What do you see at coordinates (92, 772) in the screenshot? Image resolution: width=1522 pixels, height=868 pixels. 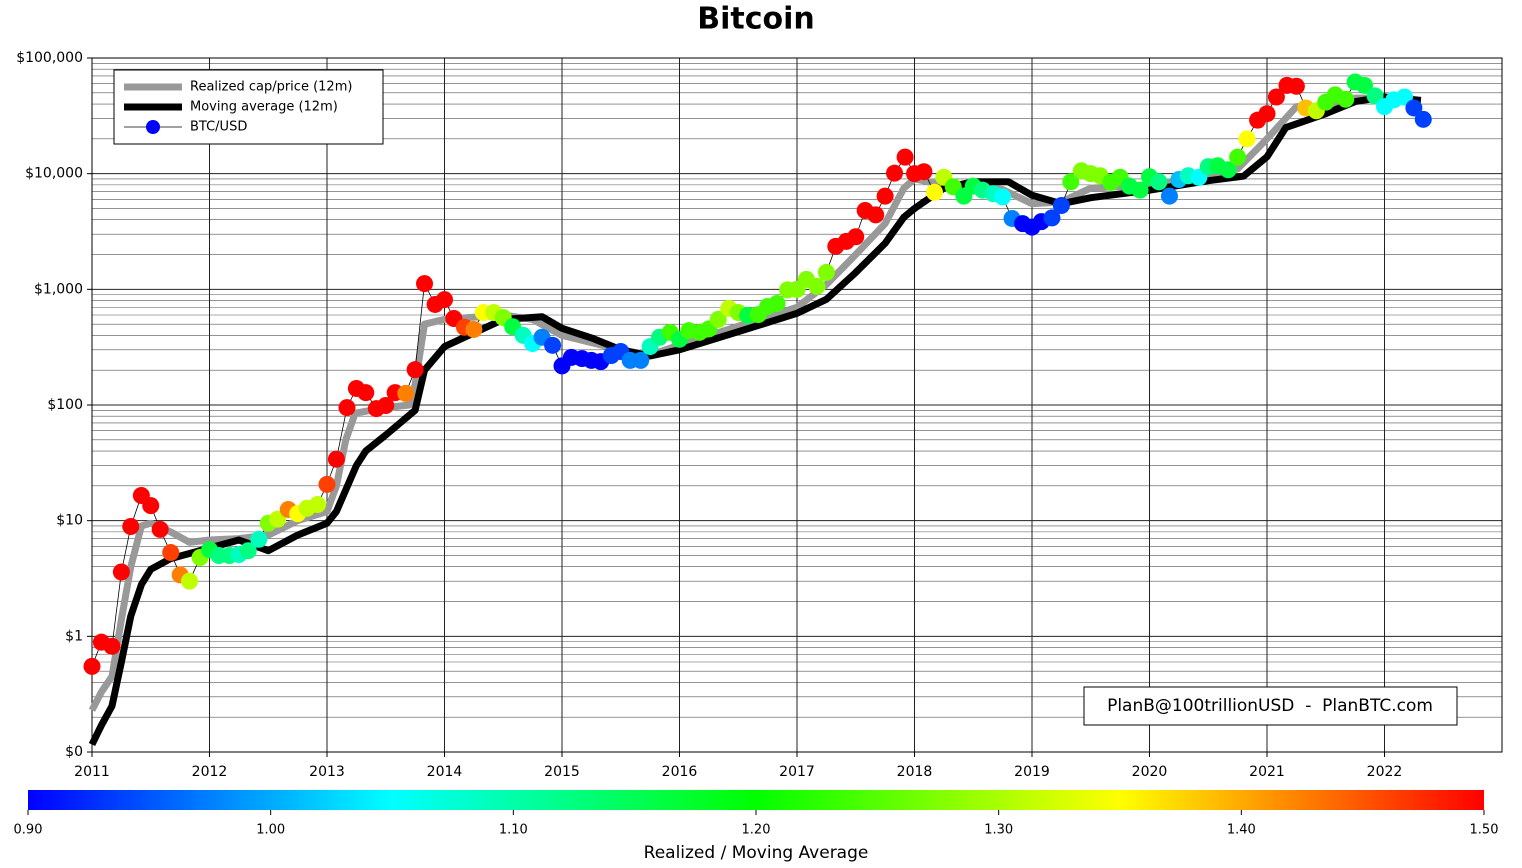 I see `x-tick-label: 2011` at bounding box center [92, 772].